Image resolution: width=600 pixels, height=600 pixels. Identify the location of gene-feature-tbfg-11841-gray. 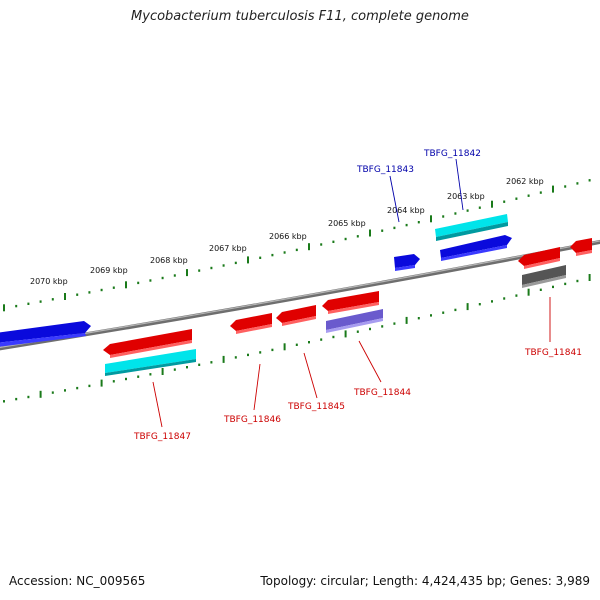
(544, 276).